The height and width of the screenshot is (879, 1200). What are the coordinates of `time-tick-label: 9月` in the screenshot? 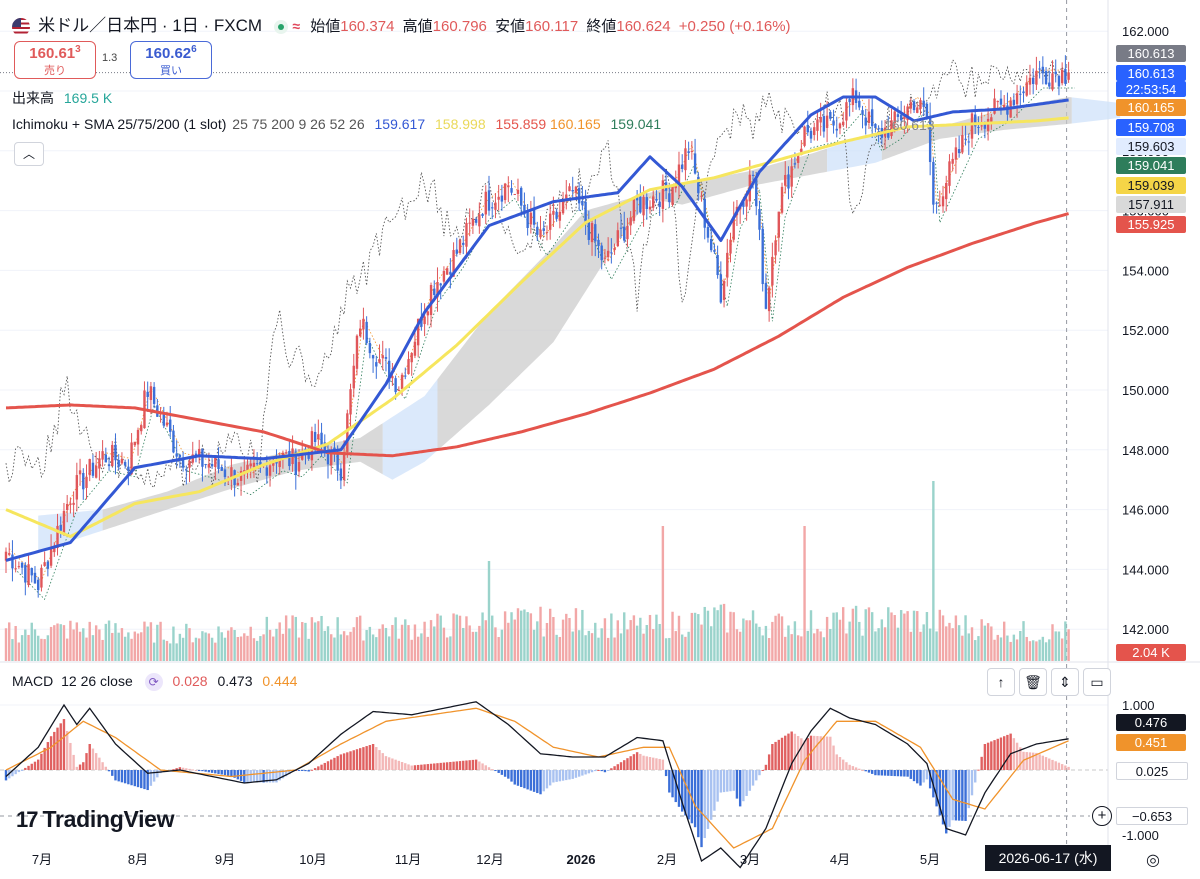 It's located at (225, 859).